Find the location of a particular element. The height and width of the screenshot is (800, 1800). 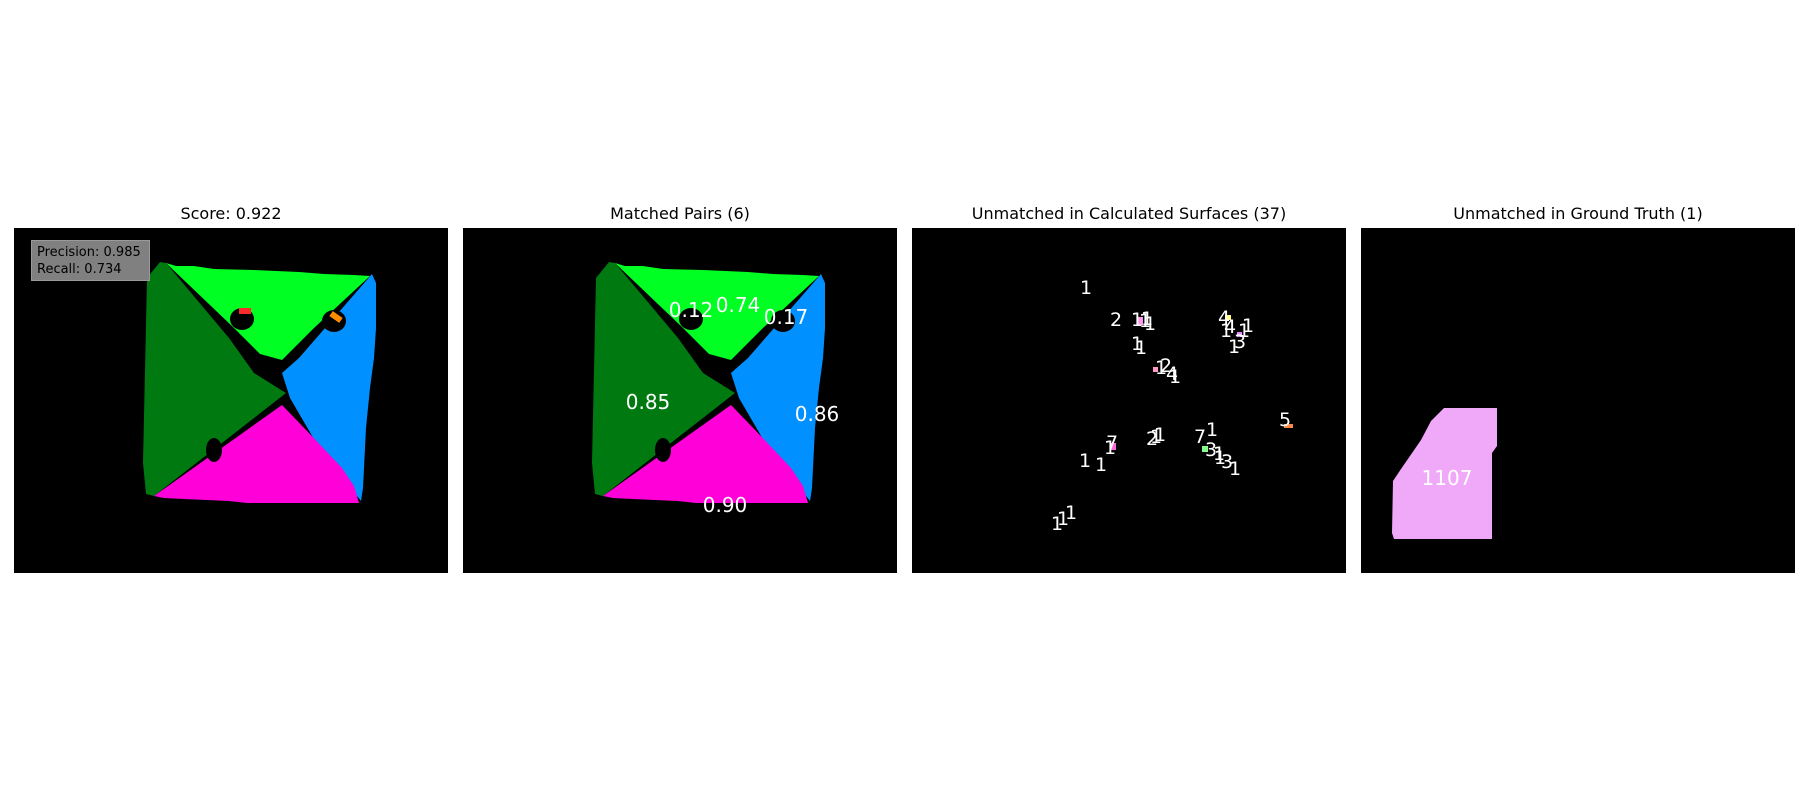

unmatched-ground-truth-panel: 1107 is located at coordinates (1578, 400).